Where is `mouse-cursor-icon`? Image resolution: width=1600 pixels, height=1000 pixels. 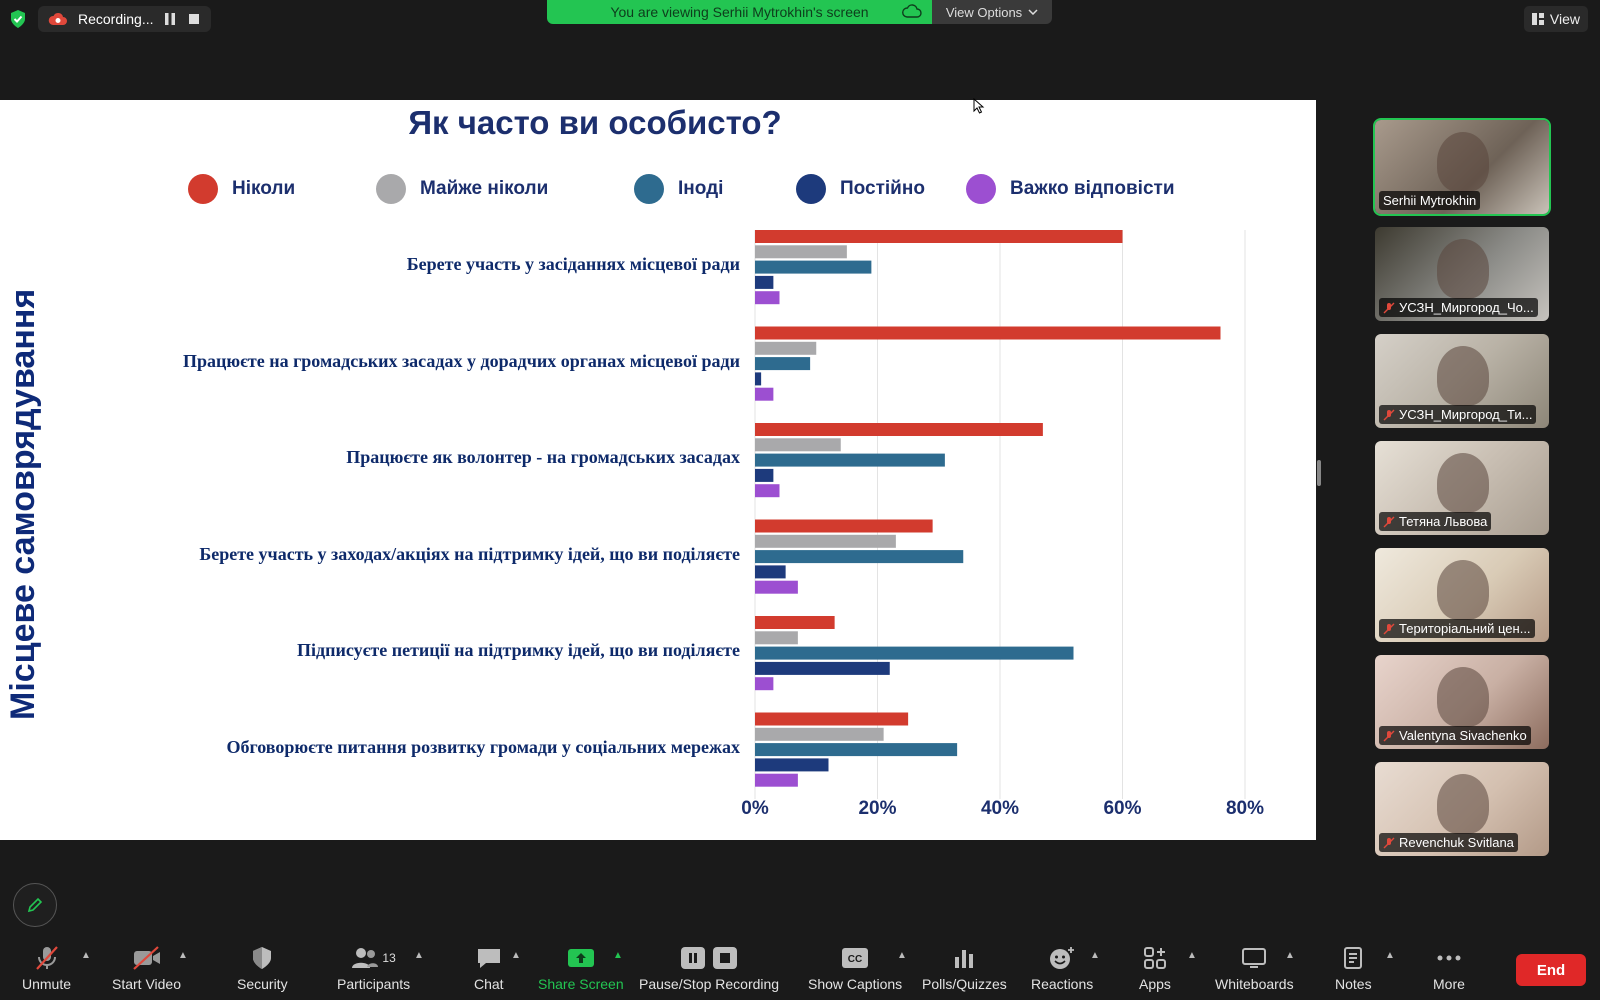
mouse-cursor-icon is located at coordinates (979, 106).